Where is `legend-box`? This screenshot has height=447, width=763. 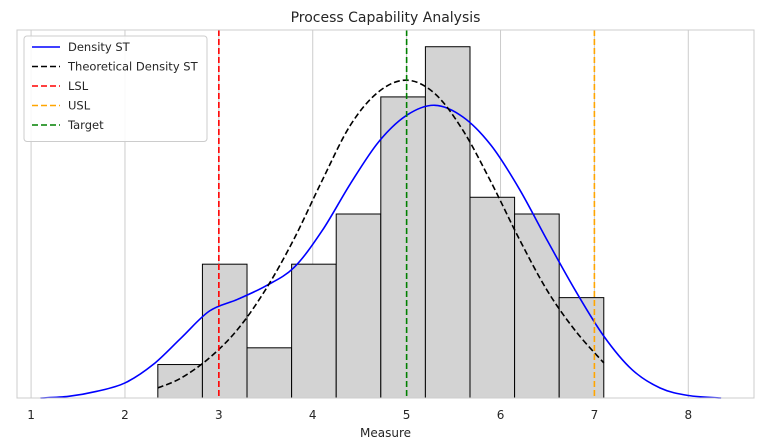
legend-box is located at coordinates (115, 88).